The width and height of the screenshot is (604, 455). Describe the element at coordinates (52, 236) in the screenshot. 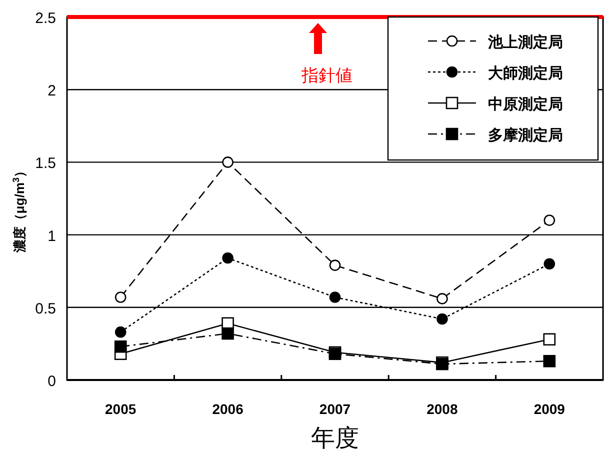

I see `y-tick-label: 1` at that location.